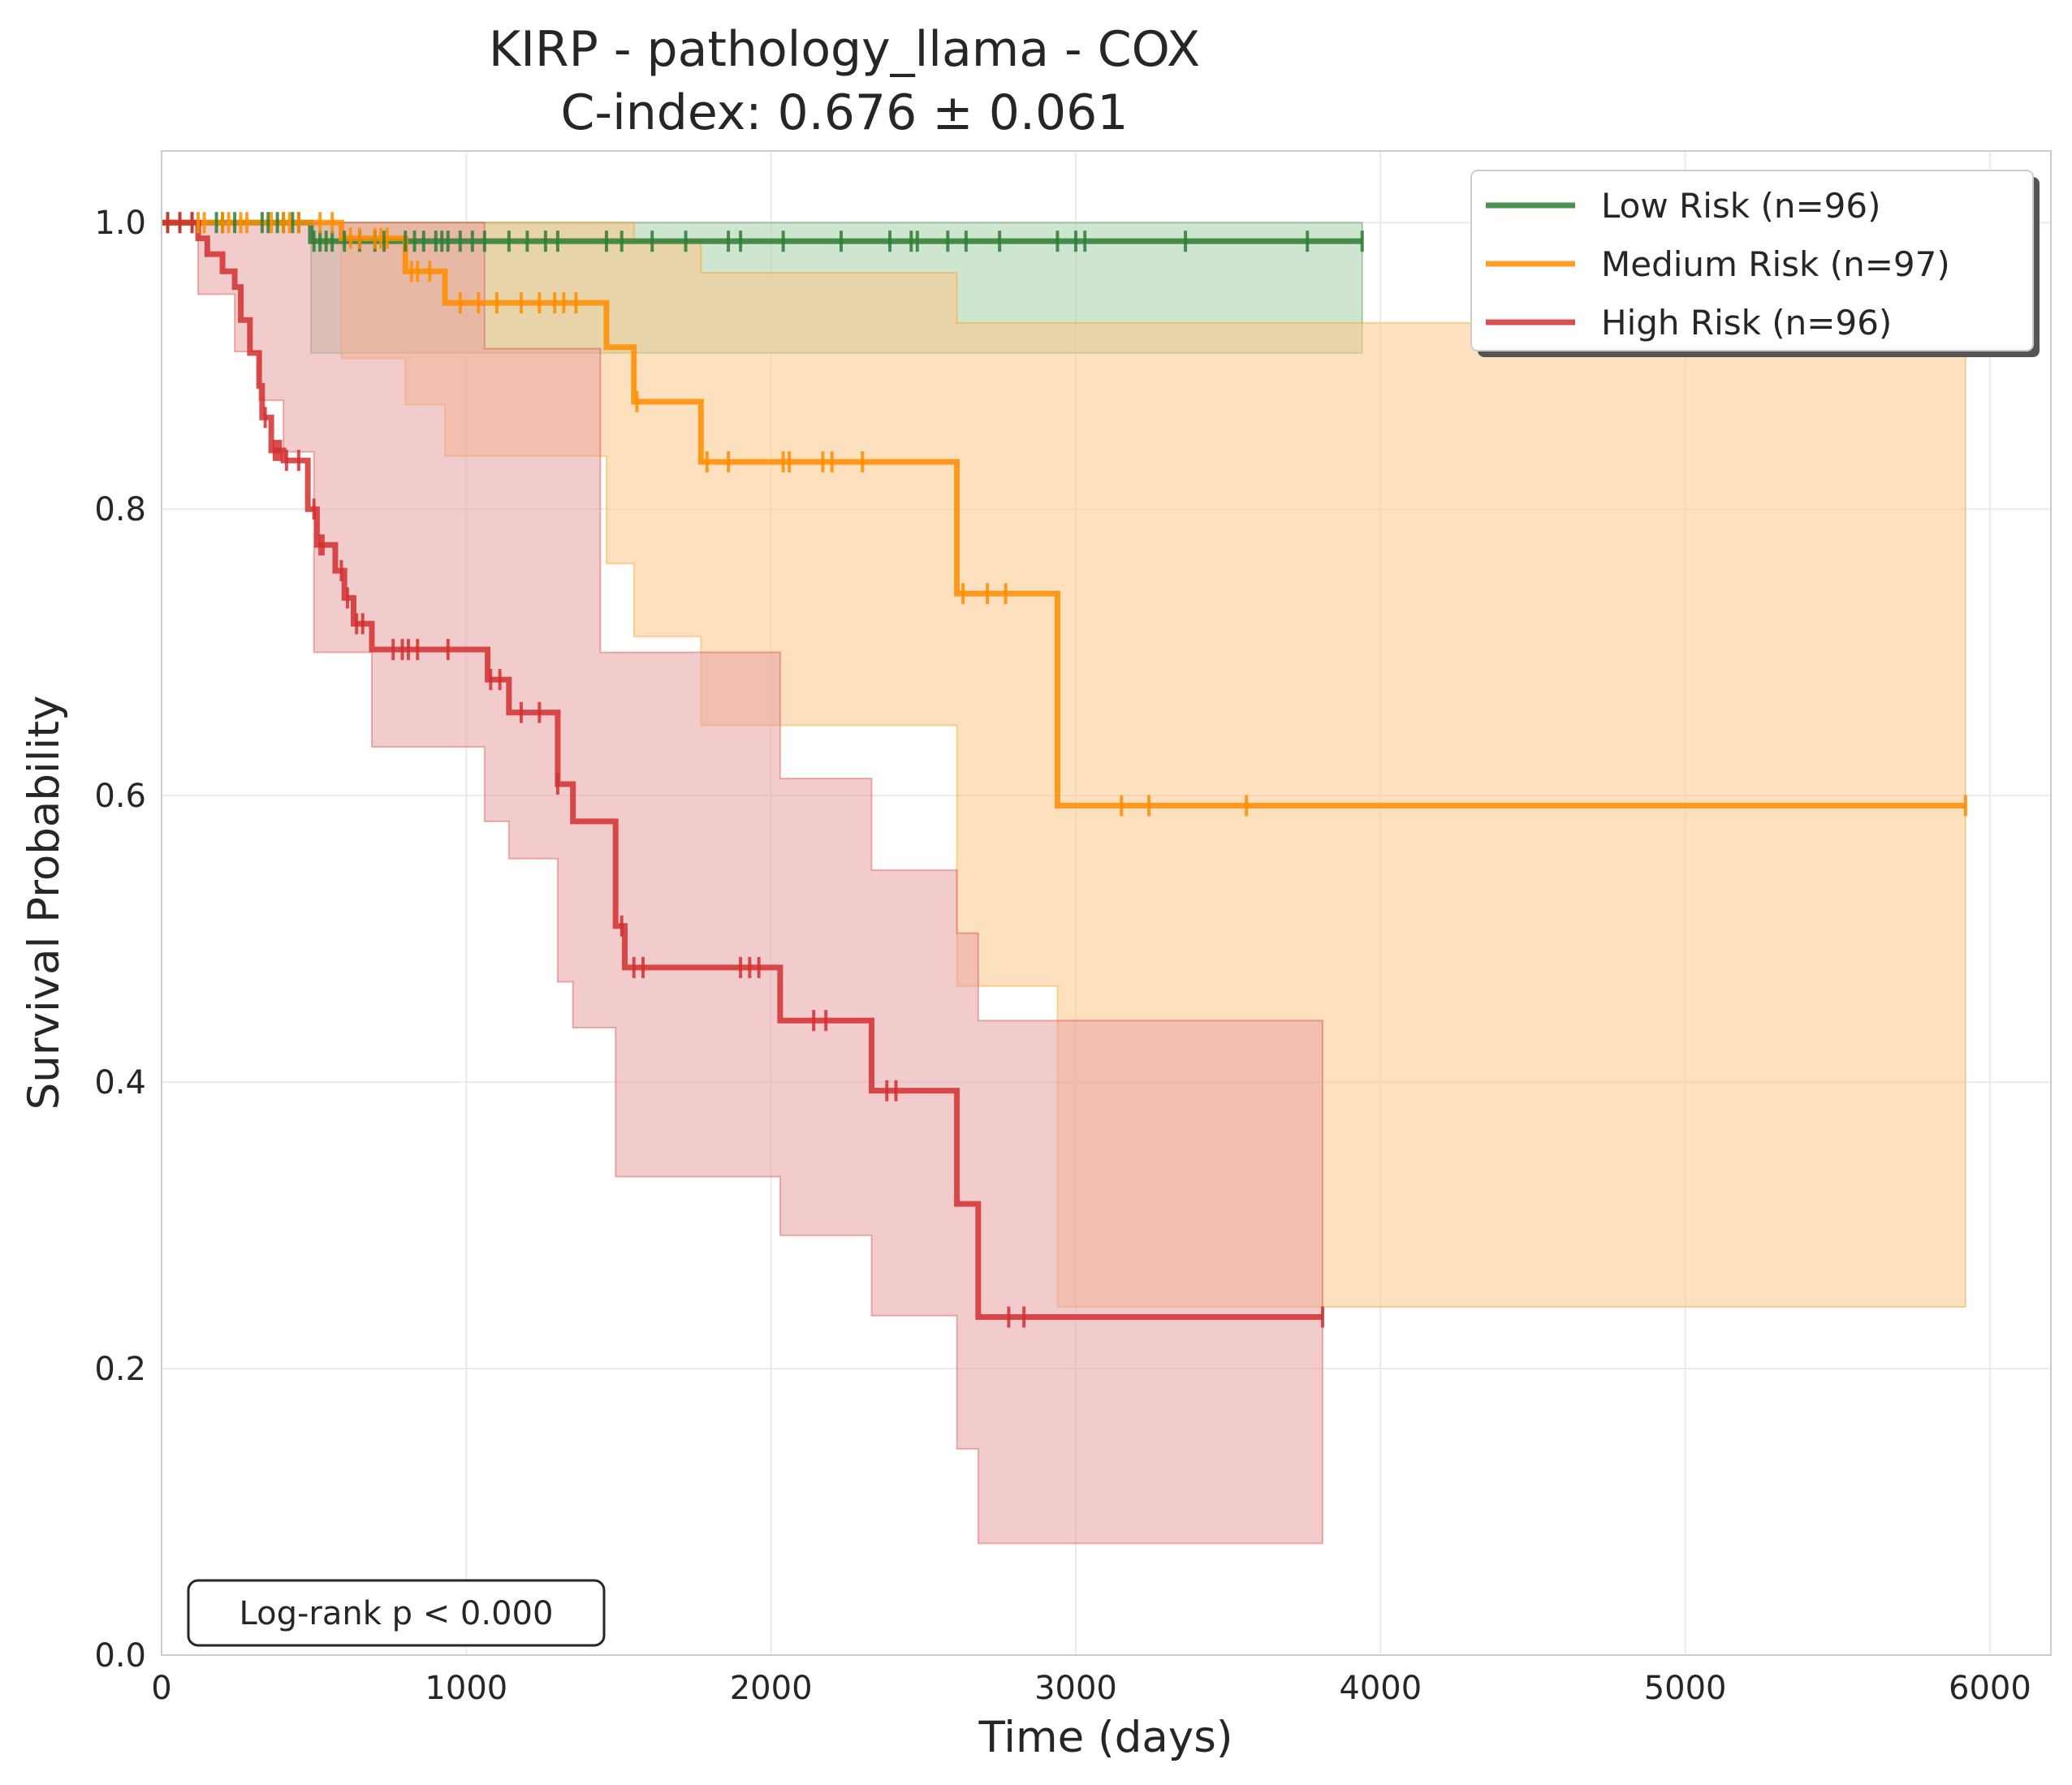  I want to click on y-tick-label: 0.8, so click(120, 510).